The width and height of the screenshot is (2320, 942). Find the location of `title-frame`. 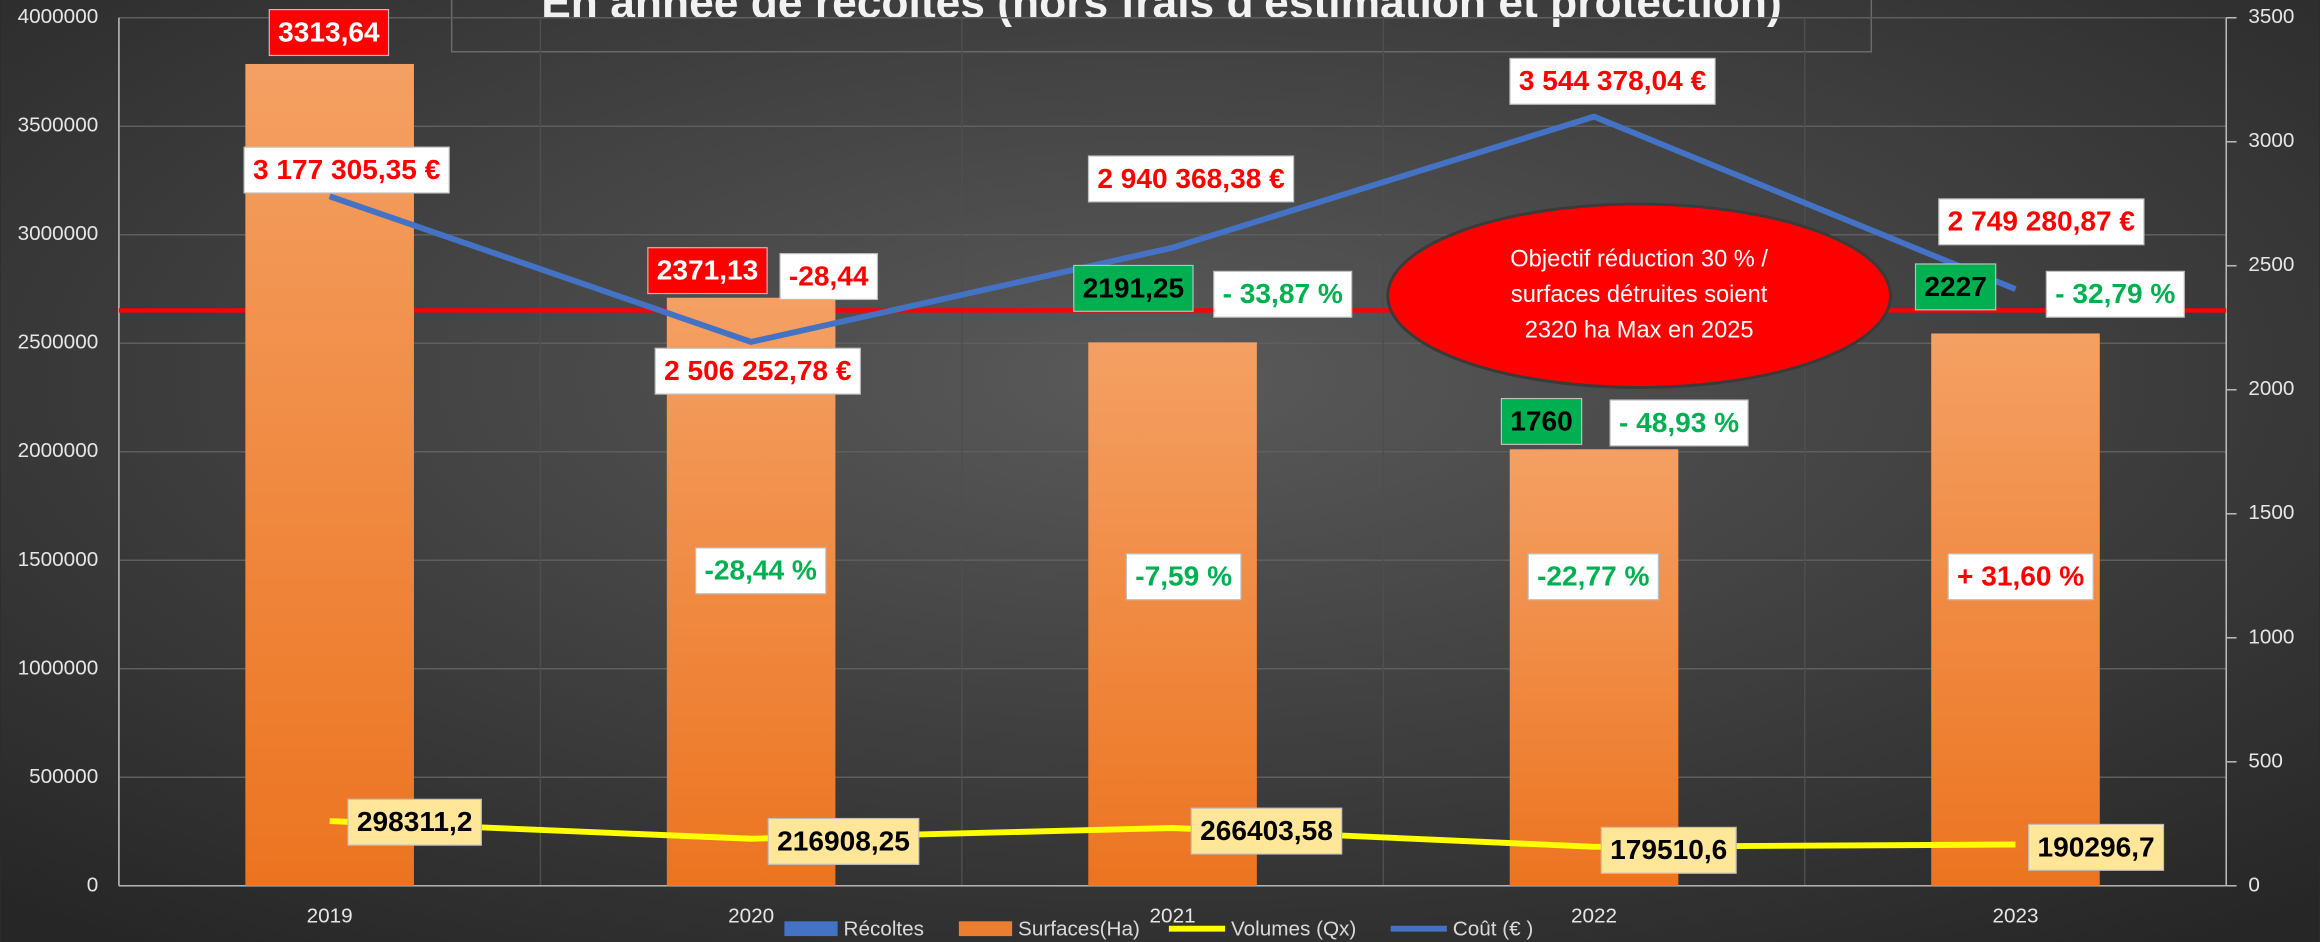

title-frame is located at coordinates (1161, 26).